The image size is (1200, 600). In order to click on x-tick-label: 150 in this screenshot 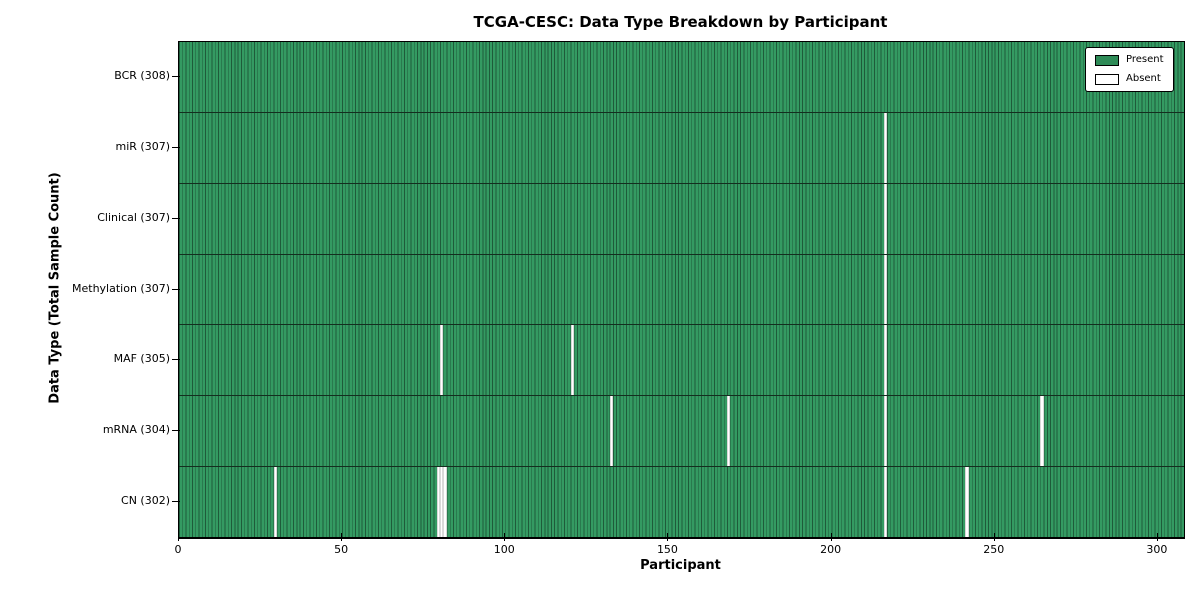, I will do `click(667, 549)`.